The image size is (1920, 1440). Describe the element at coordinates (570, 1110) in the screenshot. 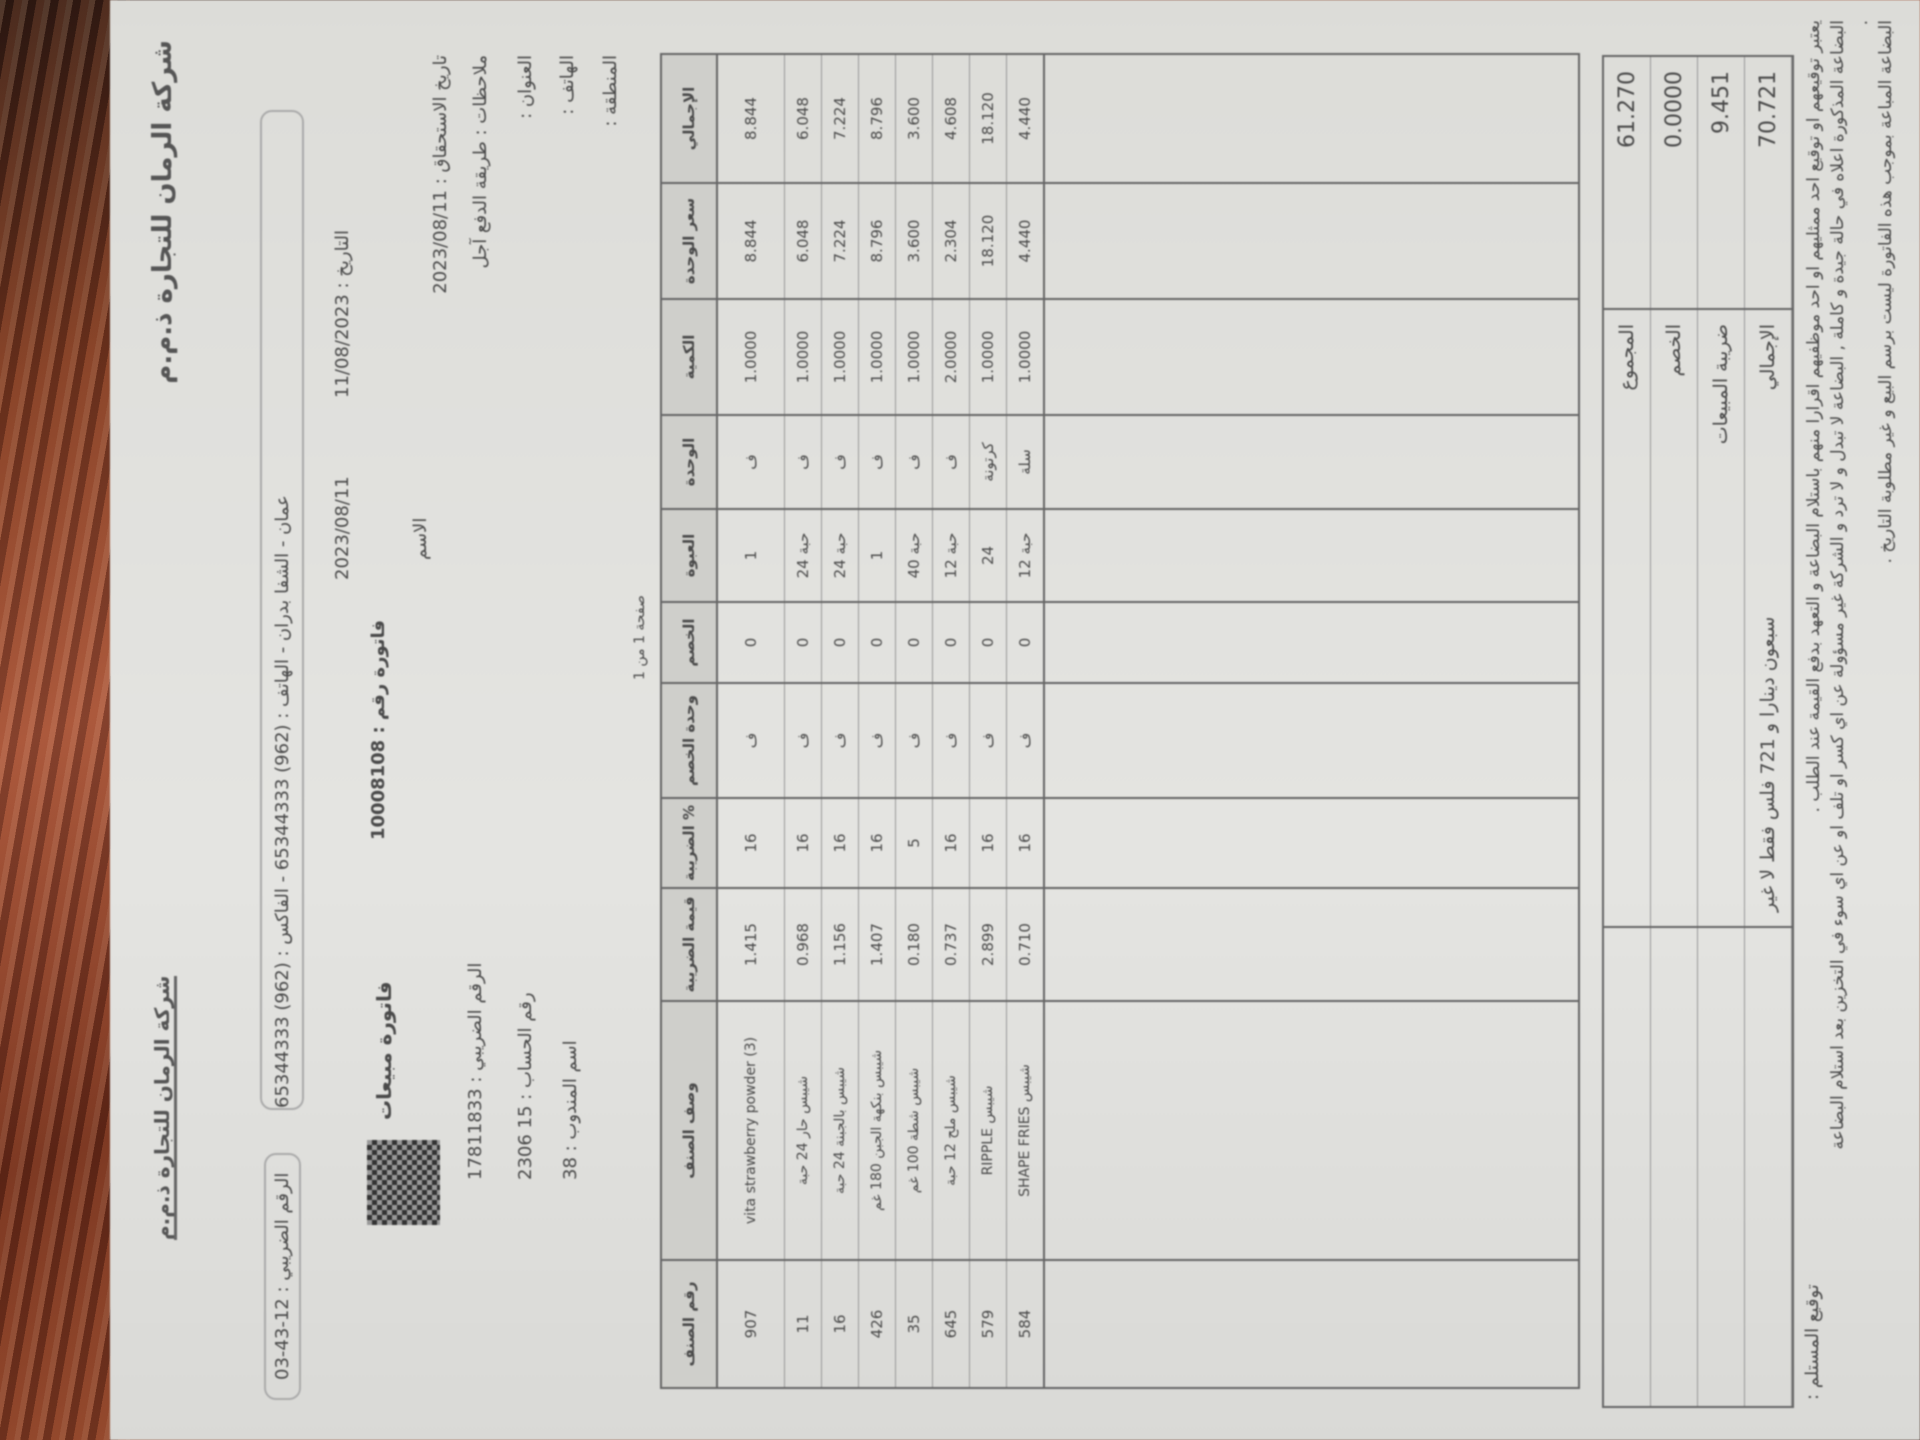

I see `sales-rep: اسم المندوب : 38` at that location.